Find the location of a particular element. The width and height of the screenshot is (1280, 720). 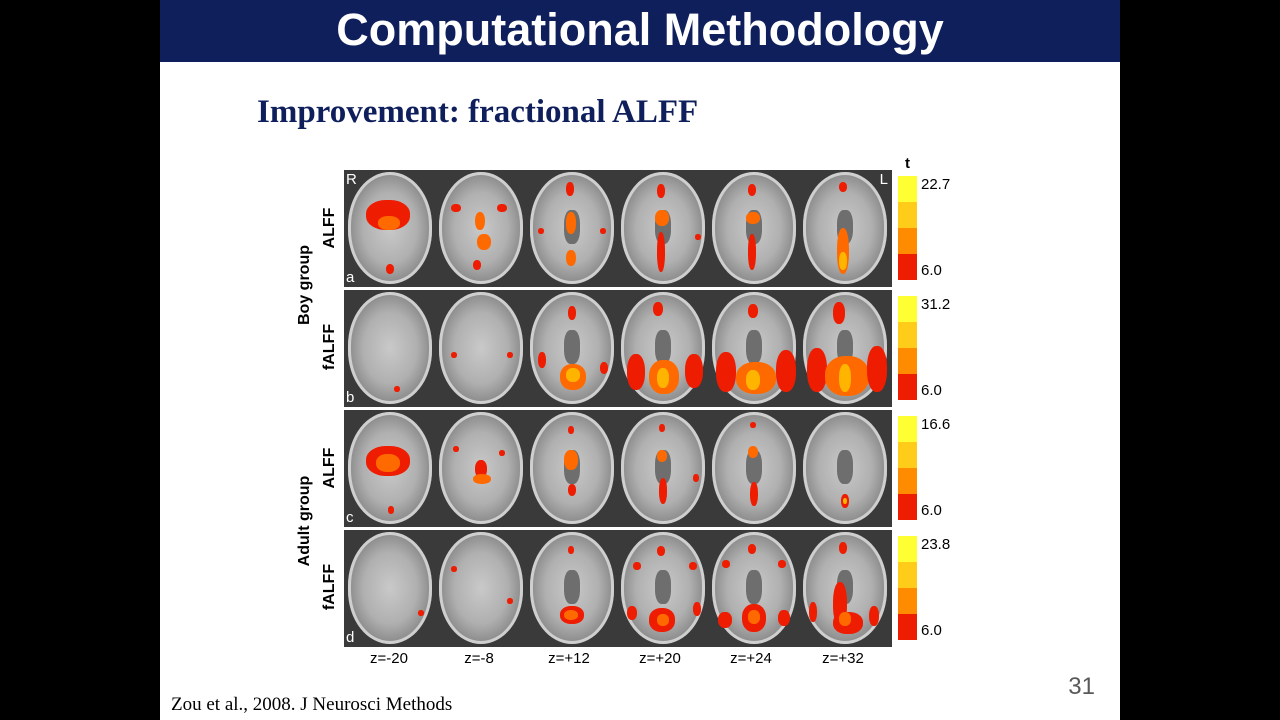

colorbar-title: t is located at coordinates (907, 163).